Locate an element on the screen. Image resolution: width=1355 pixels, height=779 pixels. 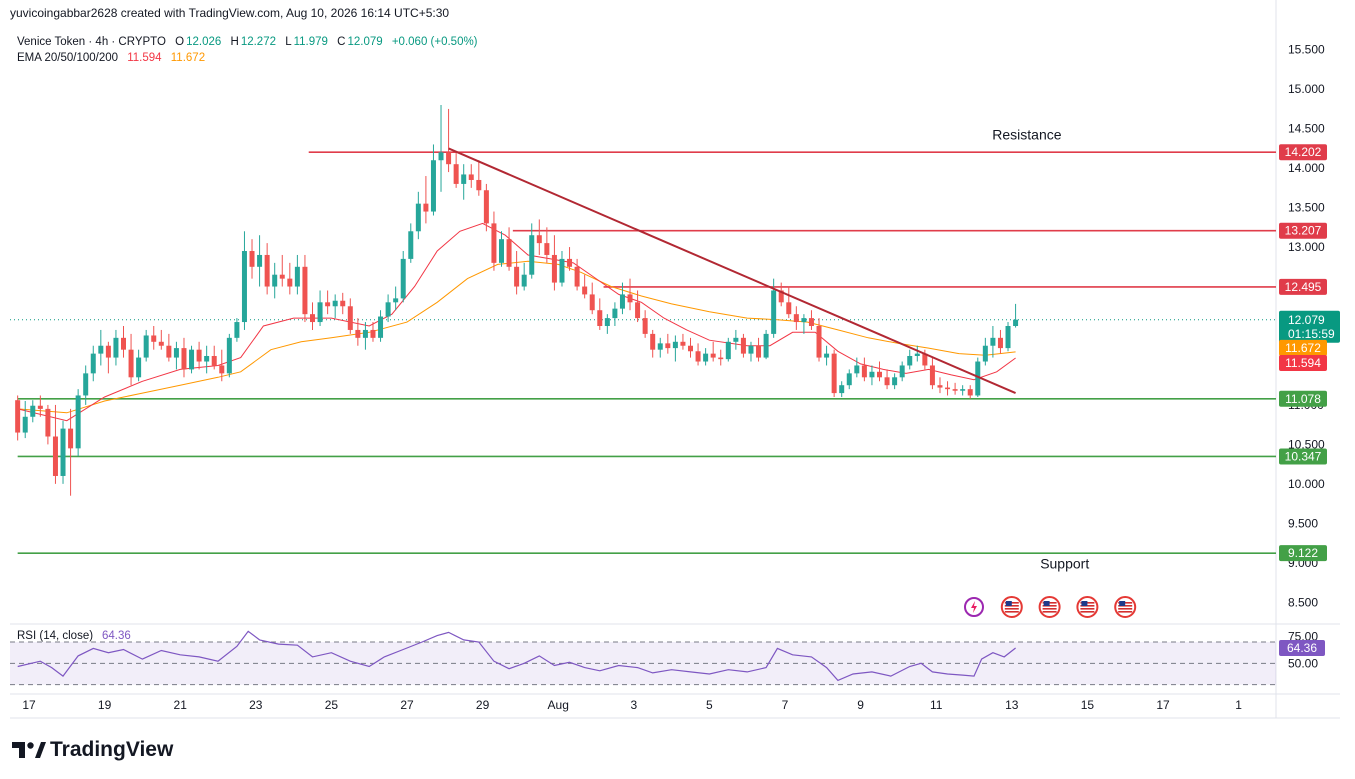
event-icons is located at coordinates (1050, 607).